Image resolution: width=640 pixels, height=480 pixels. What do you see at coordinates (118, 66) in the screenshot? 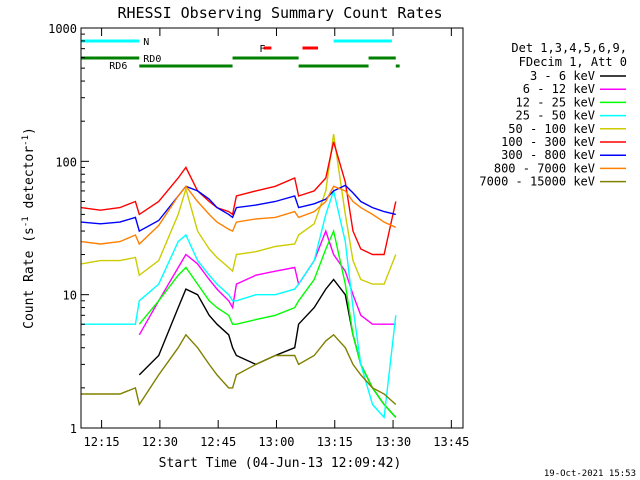
I see `flag-label-rd6: RD6` at bounding box center [118, 66].